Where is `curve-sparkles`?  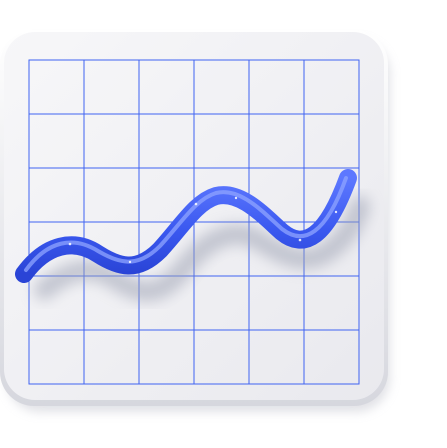 curve-sparkles is located at coordinates (203, 230).